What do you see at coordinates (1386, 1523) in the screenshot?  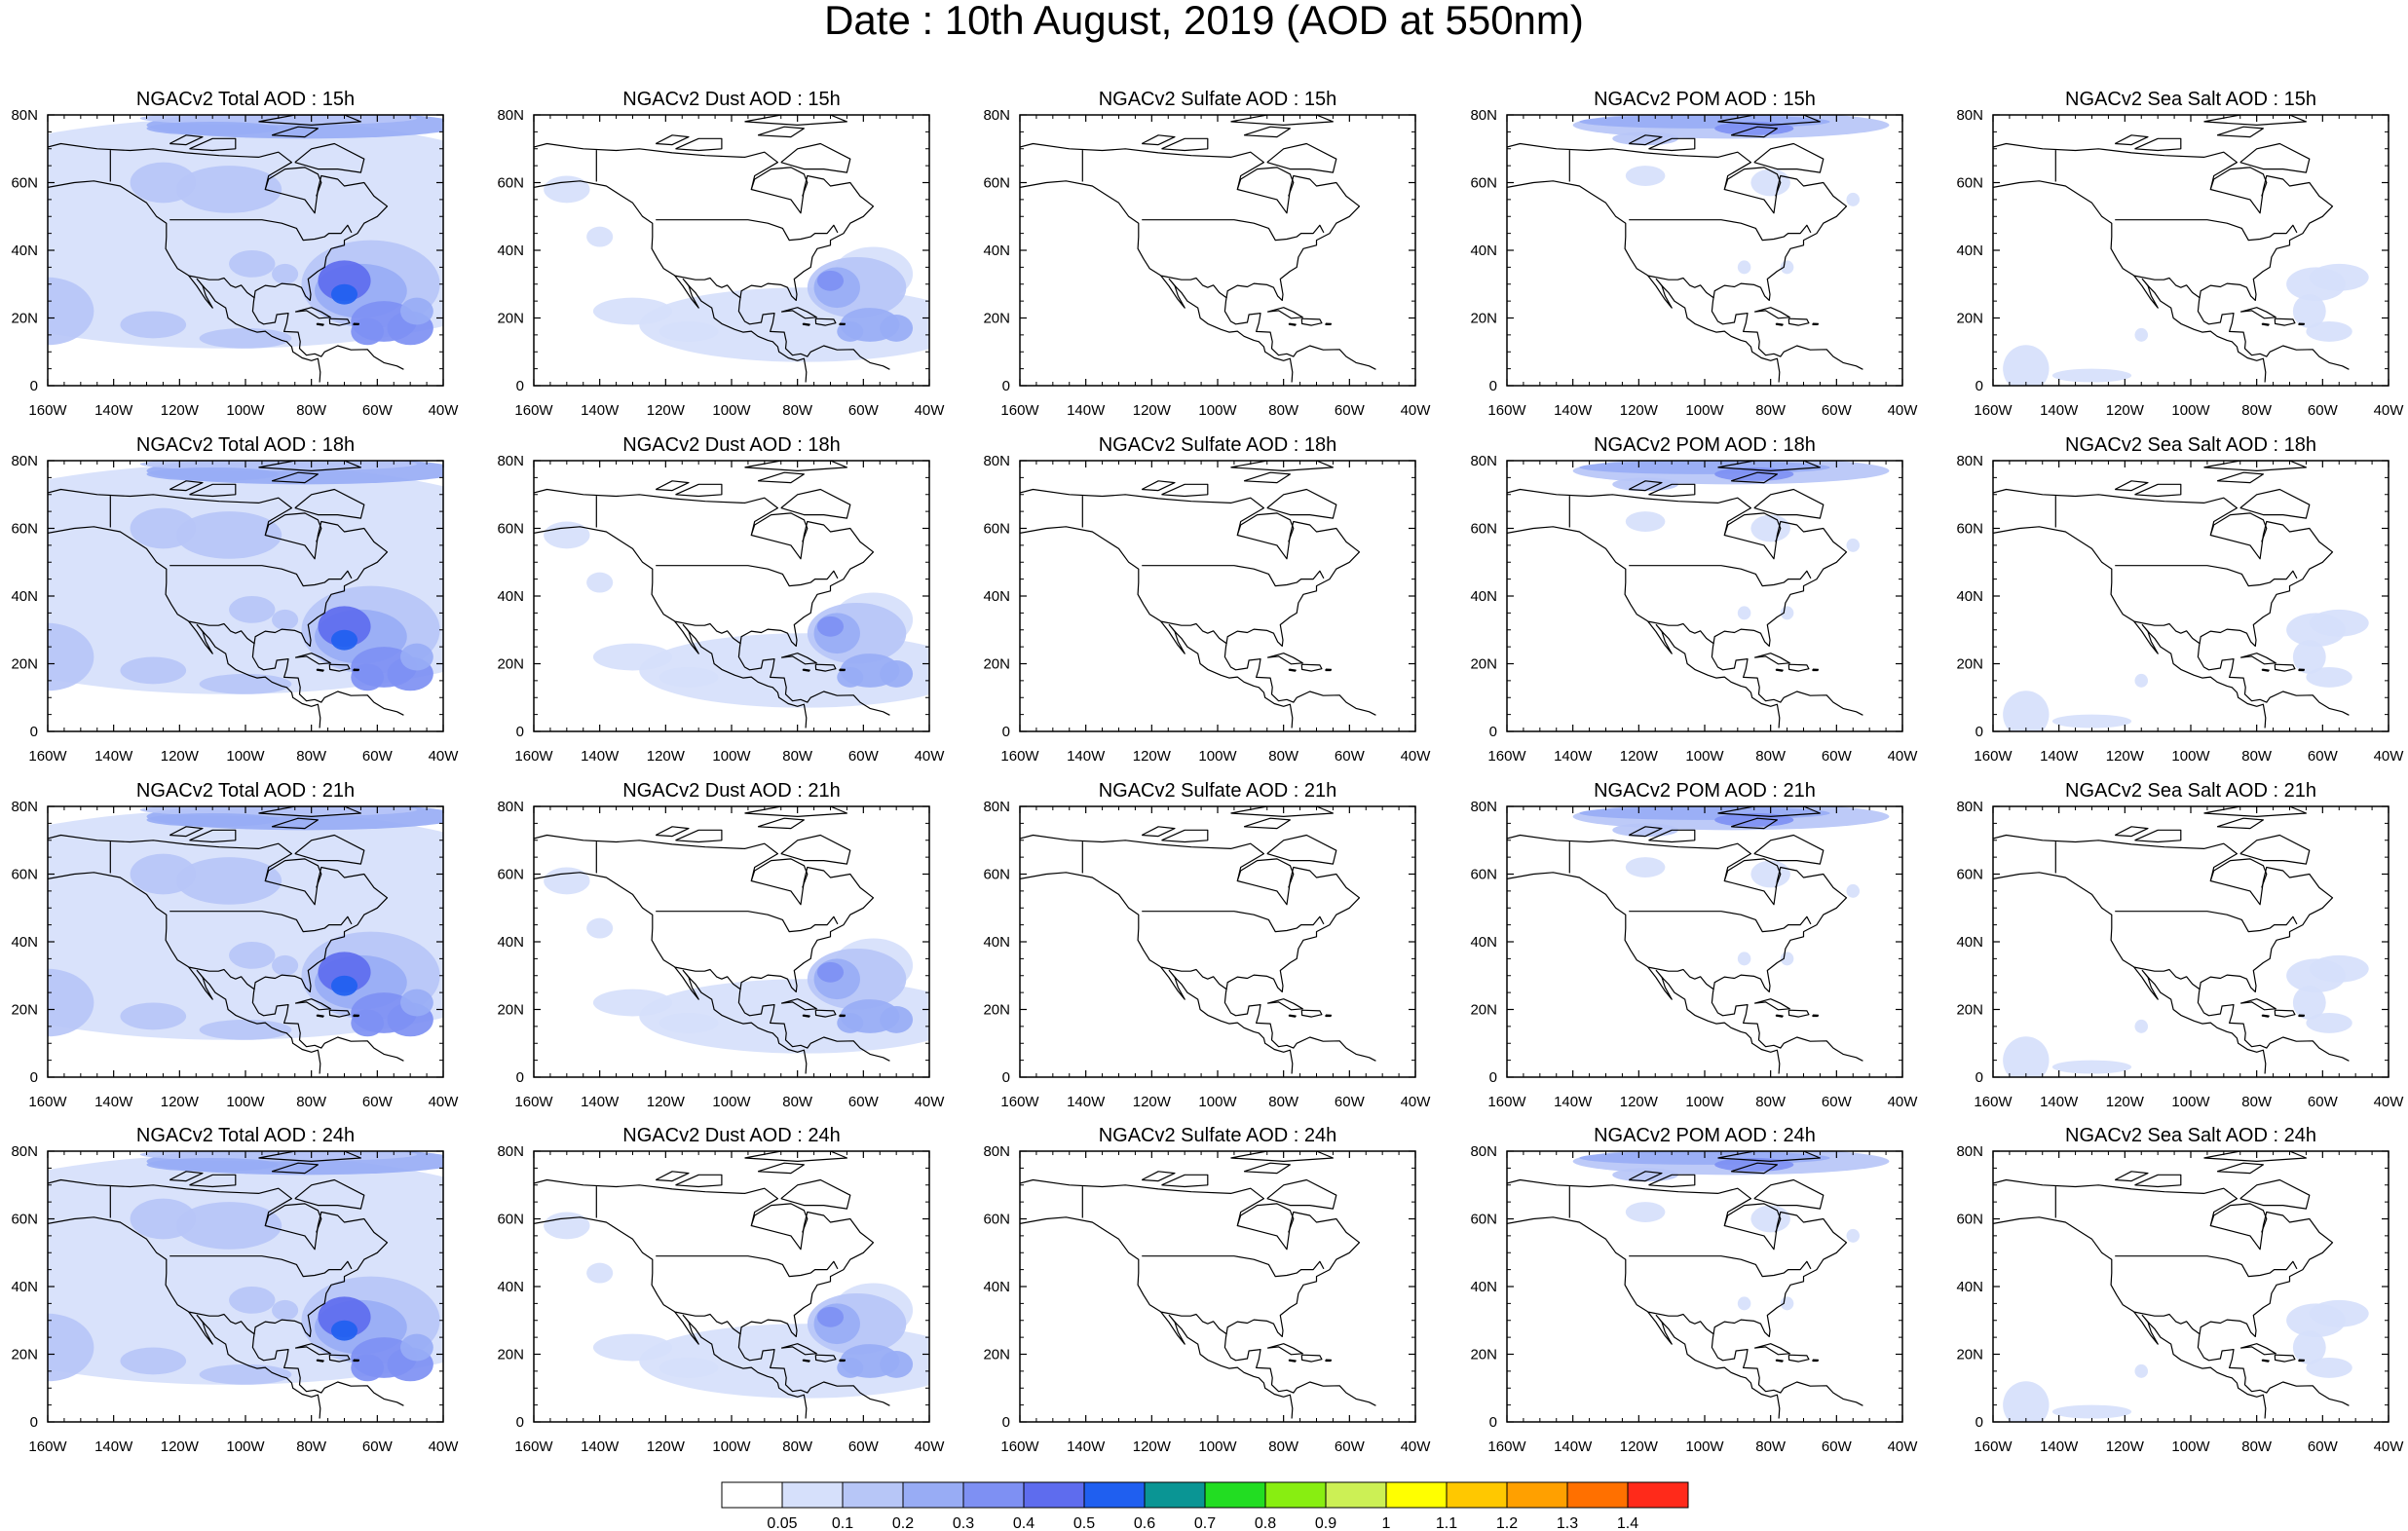 I see `colorbar-label: 1` at bounding box center [1386, 1523].